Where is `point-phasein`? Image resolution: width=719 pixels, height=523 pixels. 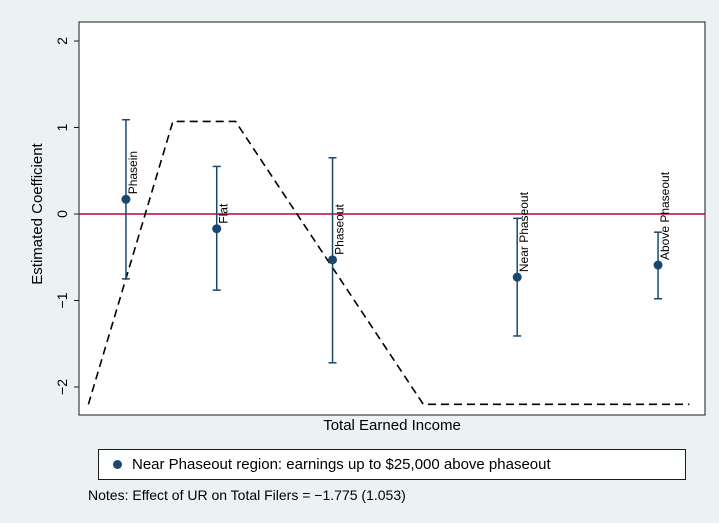
point-phasein is located at coordinates (126, 199).